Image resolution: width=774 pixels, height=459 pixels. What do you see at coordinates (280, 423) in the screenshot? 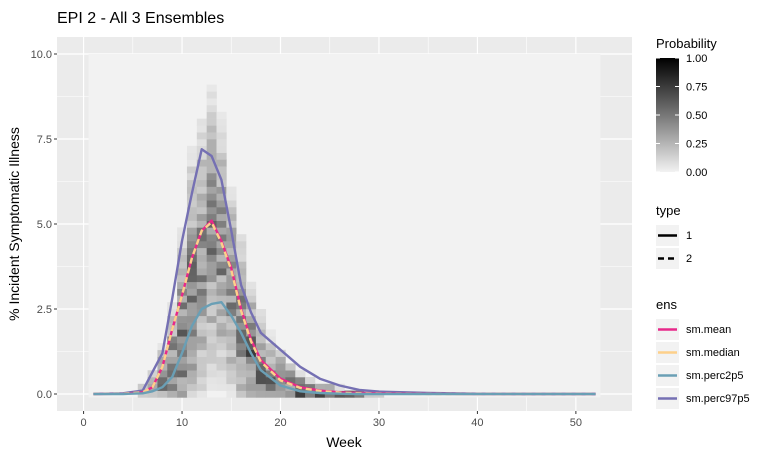
I see `x-tick-label: 20` at bounding box center [280, 423].